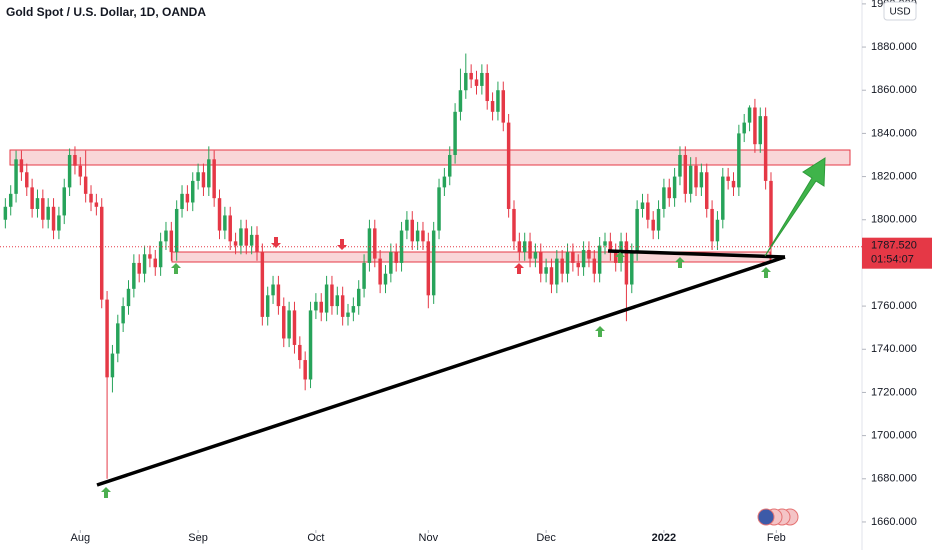  I want to click on y-tick-label: 1720.000, so click(894, 392).